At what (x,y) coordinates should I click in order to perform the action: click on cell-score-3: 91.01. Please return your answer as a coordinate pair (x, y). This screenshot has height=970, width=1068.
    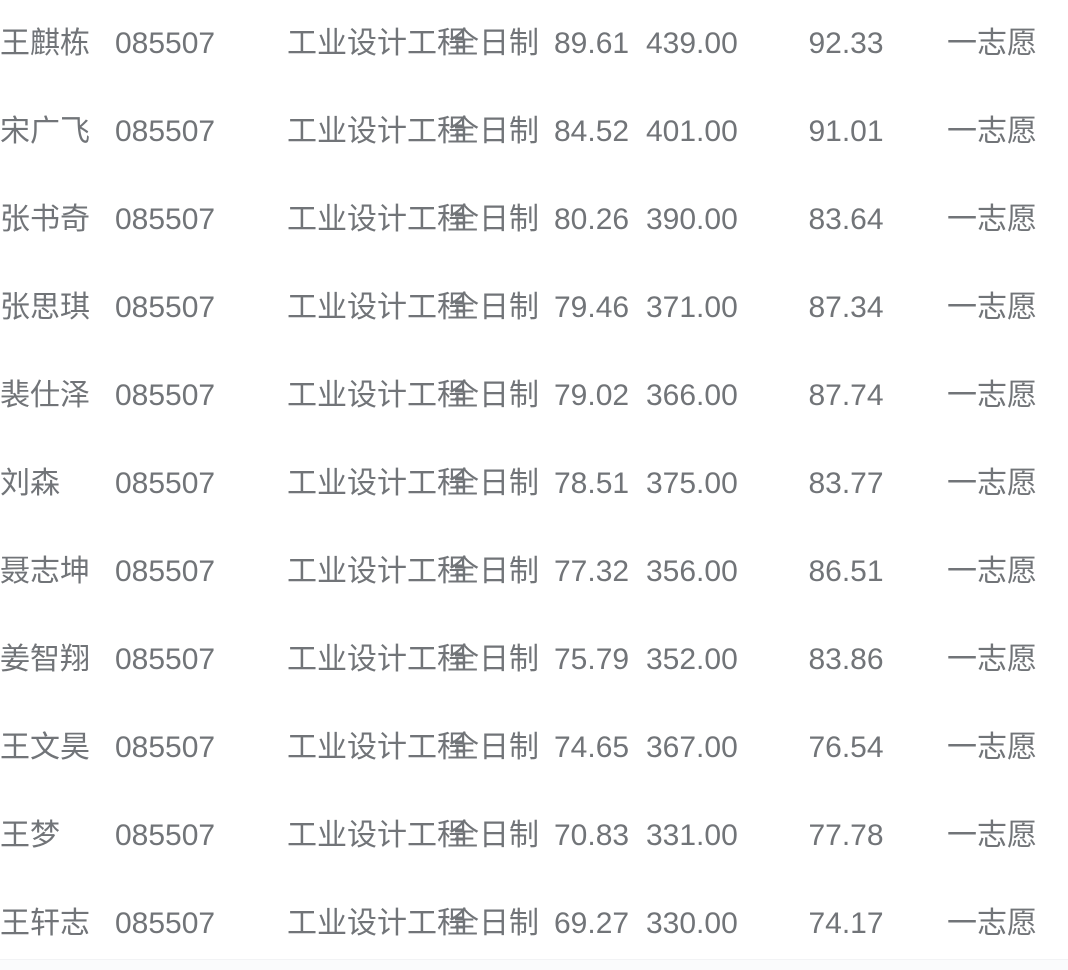
    Looking at the image, I should click on (846, 132).